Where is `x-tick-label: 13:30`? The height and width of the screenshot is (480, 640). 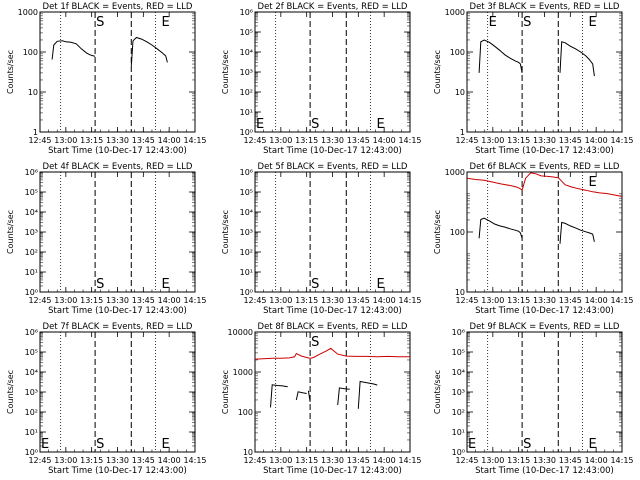 x-tick-label: 13:30 is located at coordinates (544, 140).